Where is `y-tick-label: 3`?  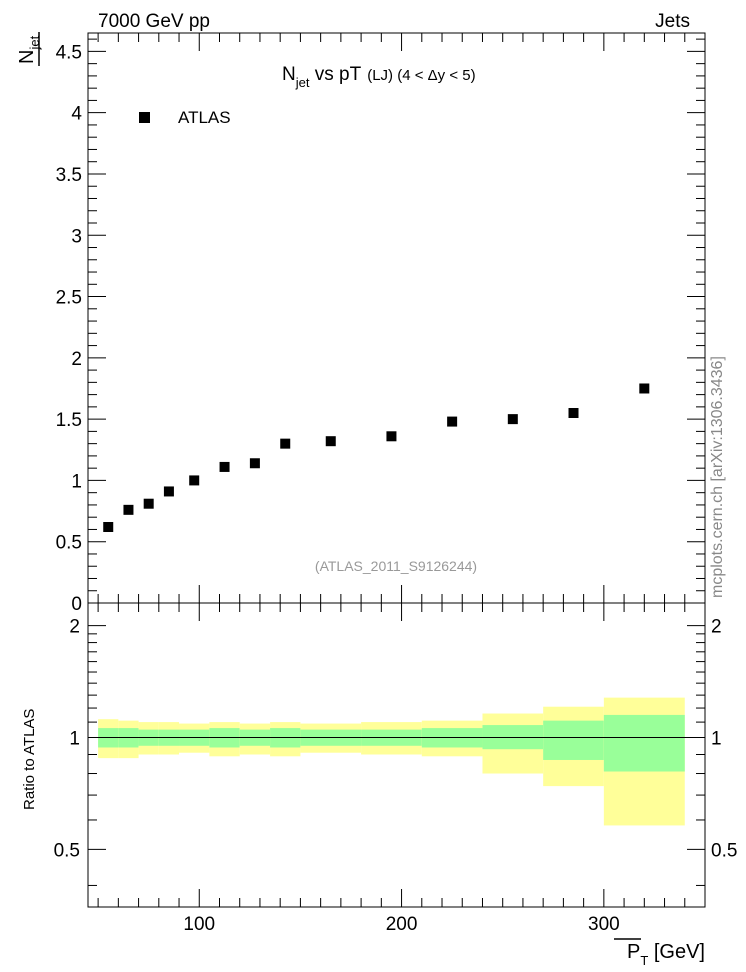
y-tick-label: 3 is located at coordinates (76, 236).